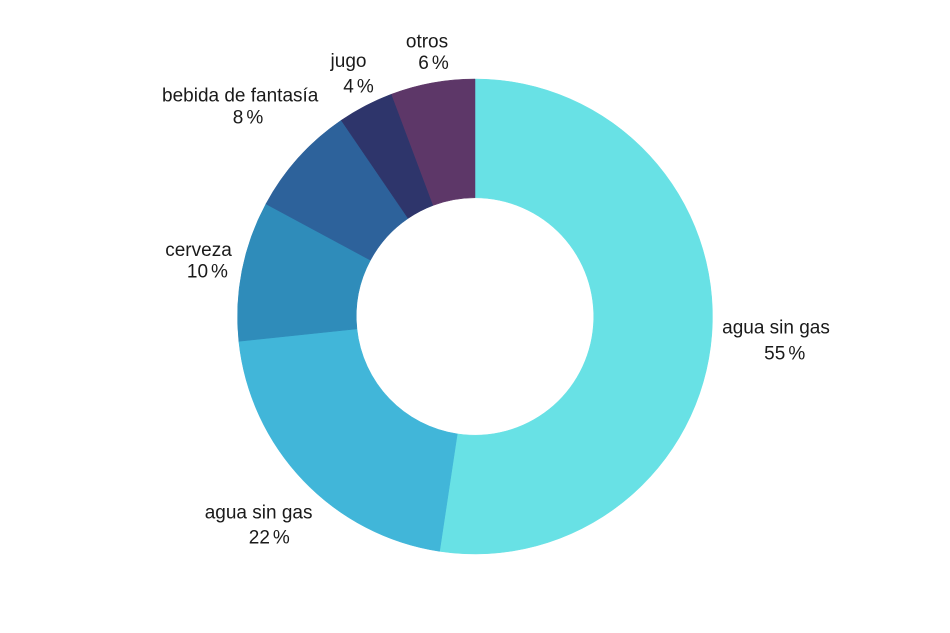 The image size is (950, 633). What do you see at coordinates (784, 353) in the screenshot?
I see `svg-text: 55%` at bounding box center [784, 353].